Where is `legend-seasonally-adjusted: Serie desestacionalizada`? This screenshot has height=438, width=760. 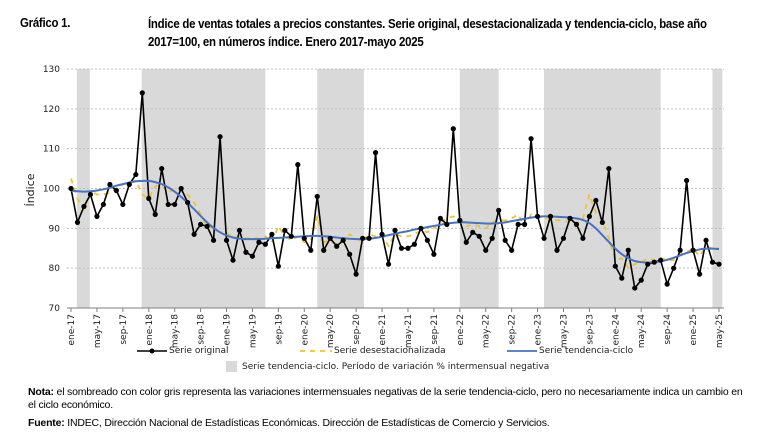 legend-seasonally-adjusted: Serie desestacionalizada is located at coordinates (373, 351).